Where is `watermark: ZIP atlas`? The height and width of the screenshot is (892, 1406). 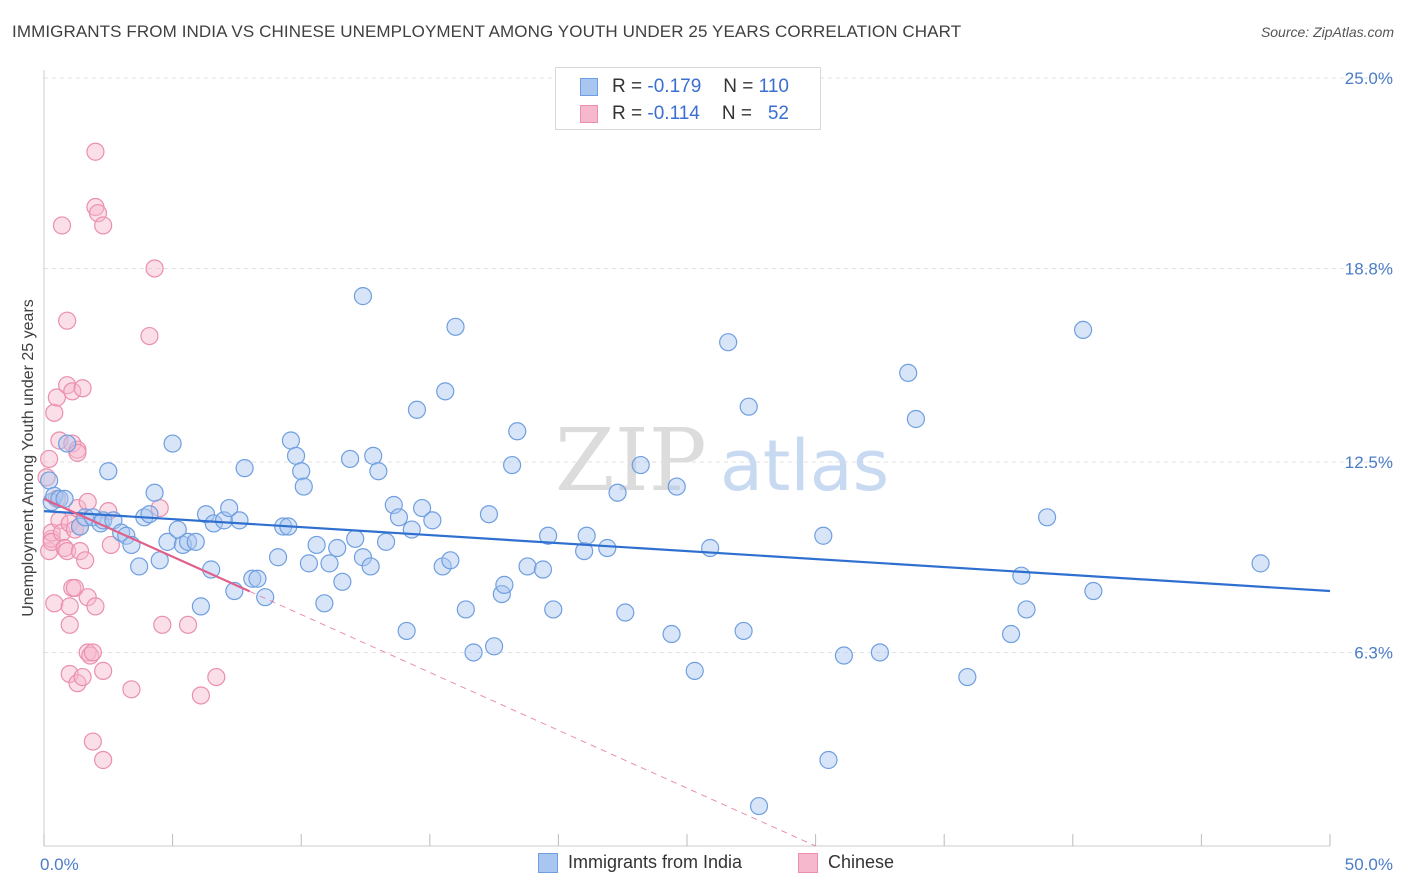
watermark: ZIP atlas is located at coordinates (722, 461).